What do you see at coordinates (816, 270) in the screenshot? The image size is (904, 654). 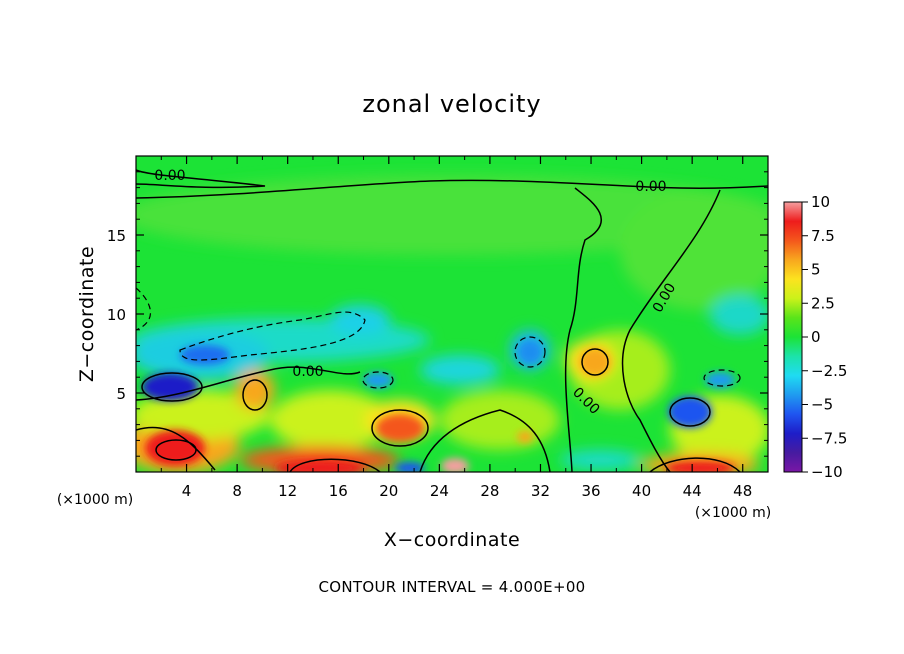 I see `colorbar-tick-label: 5` at bounding box center [816, 270].